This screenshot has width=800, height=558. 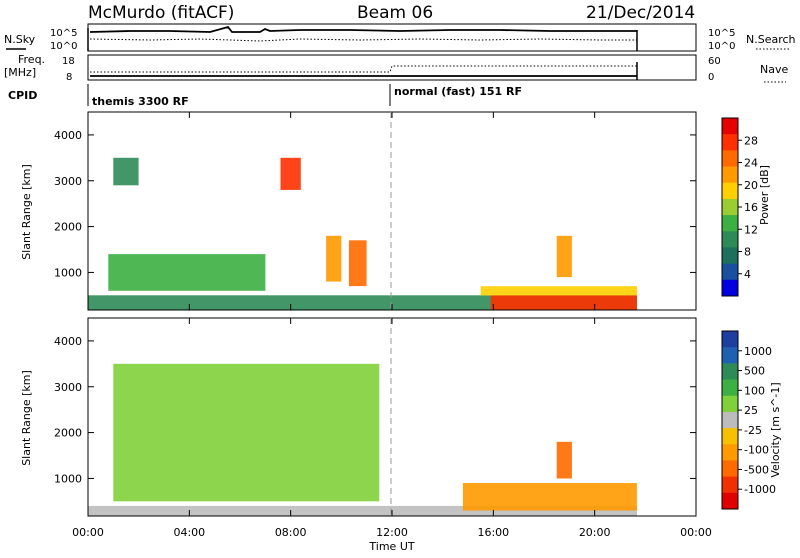 I want to click on x-axis-label: Time UT, so click(x=391, y=546).